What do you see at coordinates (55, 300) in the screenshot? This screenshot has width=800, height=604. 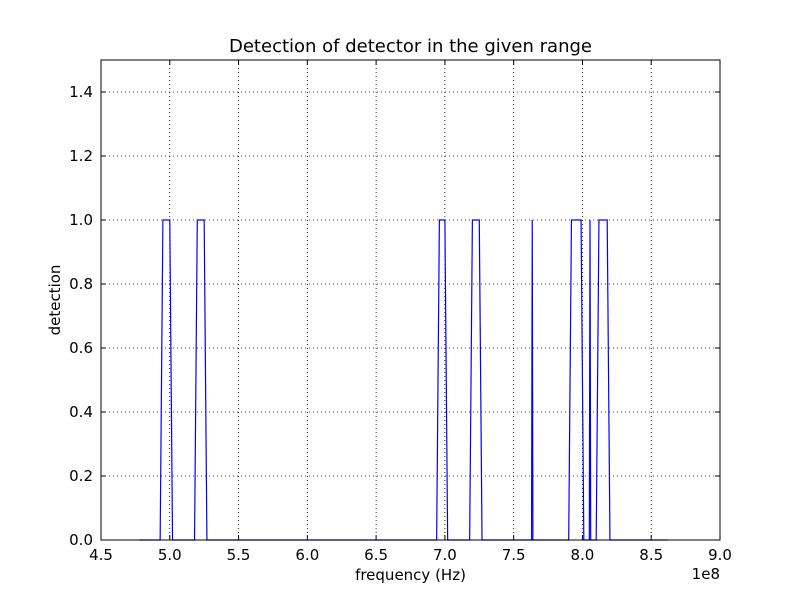 I see `y-axis-label: detection` at bounding box center [55, 300].